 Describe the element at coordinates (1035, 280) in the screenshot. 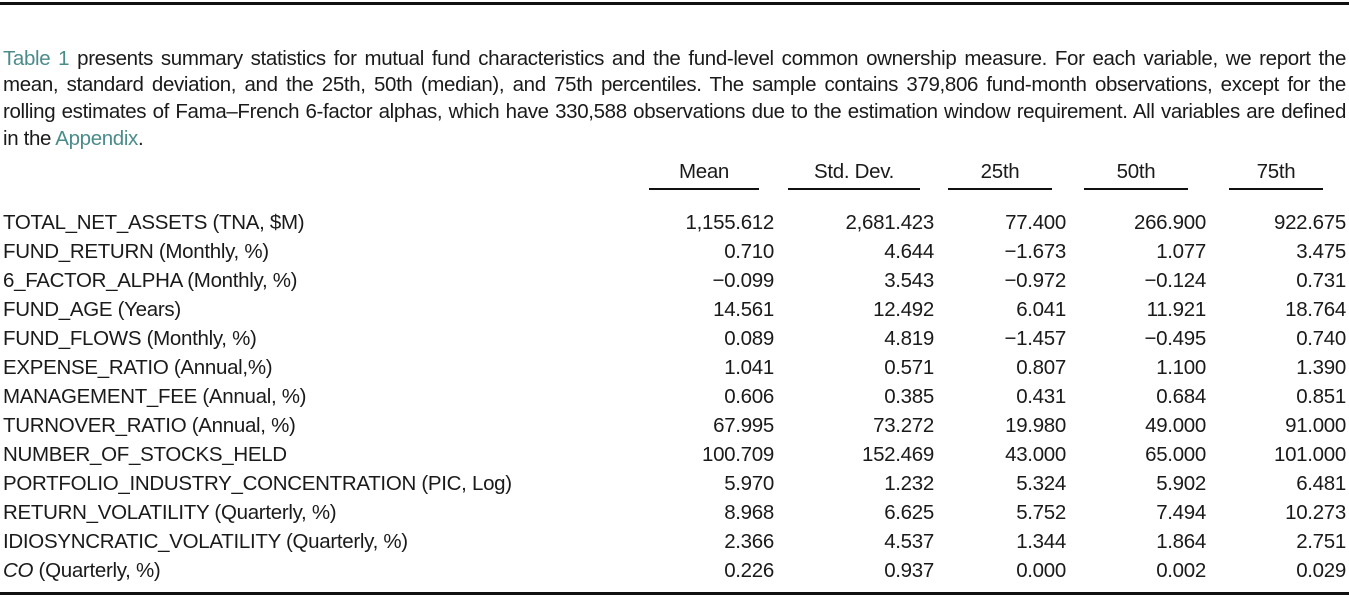

I see `cell-p25: −0.972` at that location.